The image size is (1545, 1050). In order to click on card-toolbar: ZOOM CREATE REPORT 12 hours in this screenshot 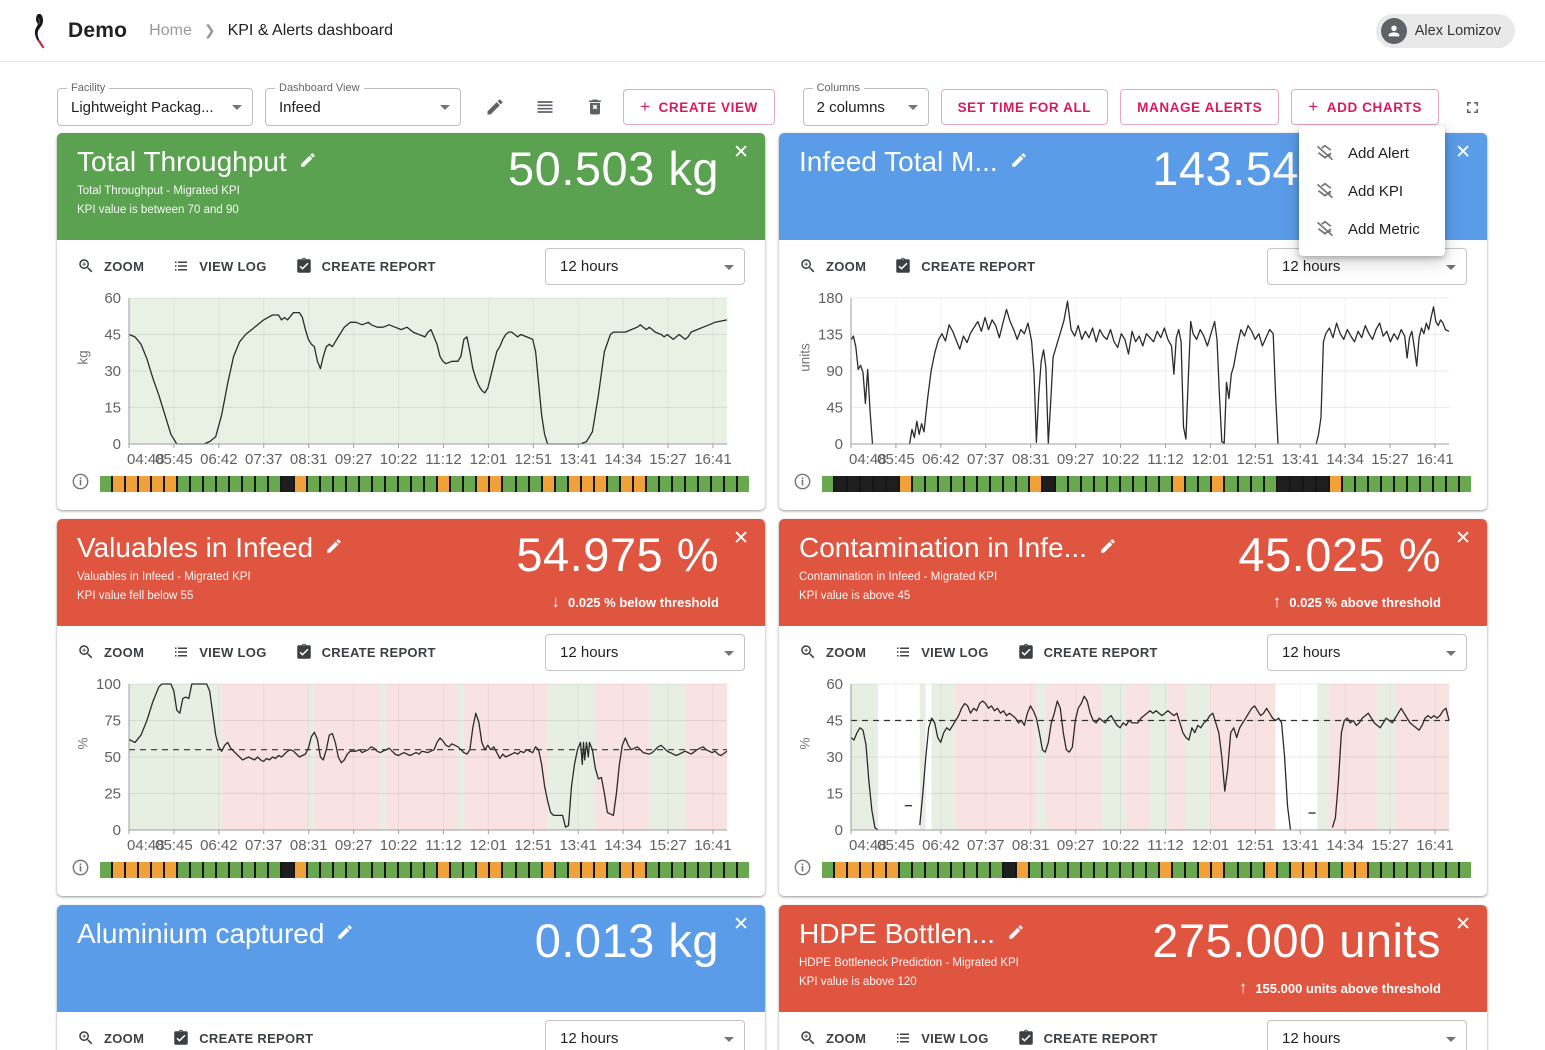, I will do `click(411, 1031)`.